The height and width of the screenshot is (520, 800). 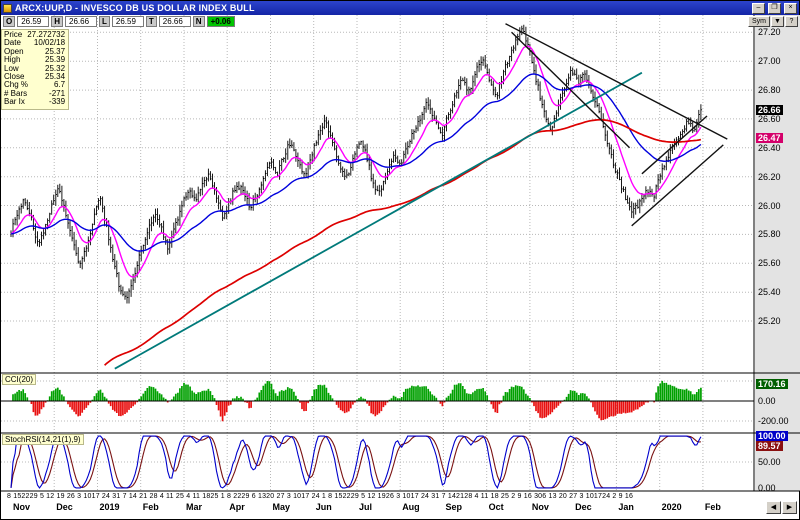 What do you see at coordinates (57, 102) in the screenshot?
I see `inspector-value: -339` at bounding box center [57, 102].